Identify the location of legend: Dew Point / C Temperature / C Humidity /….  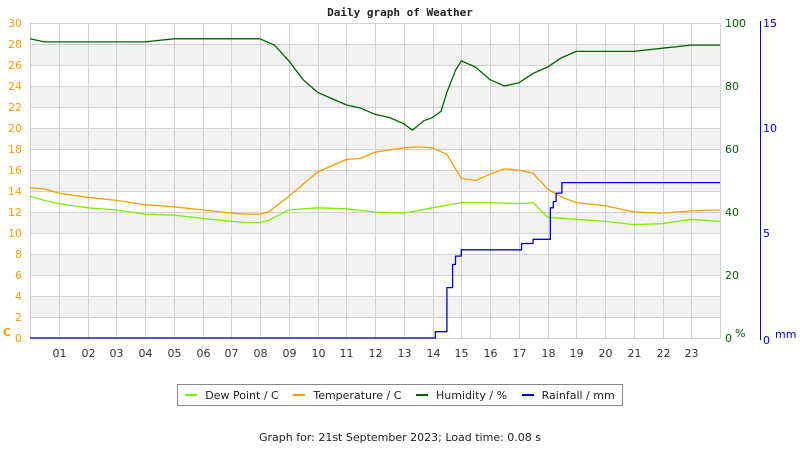
(400, 395).